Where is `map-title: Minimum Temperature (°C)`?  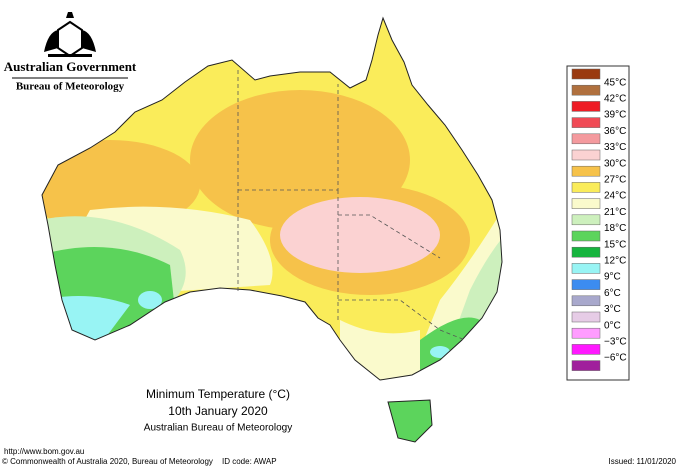
map-title: Minimum Temperature (°C) is located at coordinates (218, 394).